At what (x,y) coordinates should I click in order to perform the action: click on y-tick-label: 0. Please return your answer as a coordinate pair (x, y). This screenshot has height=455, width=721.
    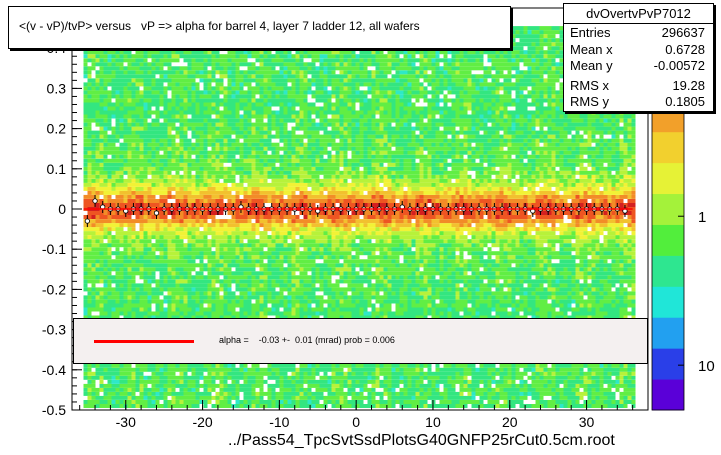
    Looking at the image, I should click on (62, 209).